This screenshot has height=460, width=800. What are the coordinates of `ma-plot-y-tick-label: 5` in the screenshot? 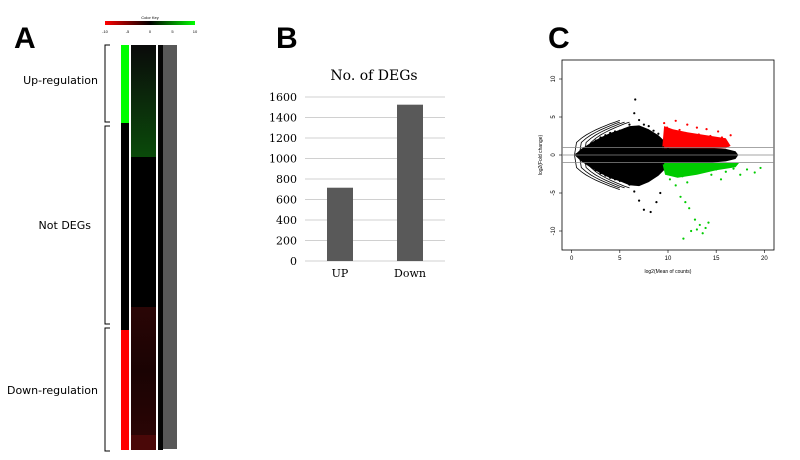 It's located at (554, 117).